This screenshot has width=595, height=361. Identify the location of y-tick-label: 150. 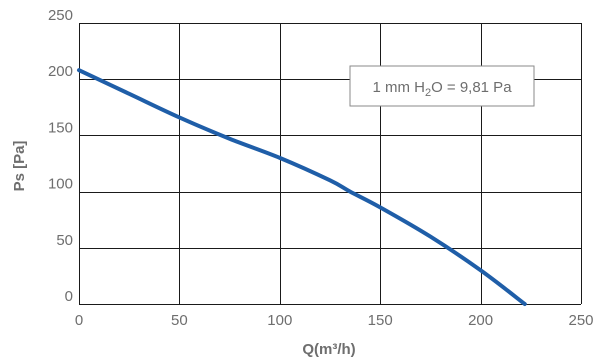
(60, 127).